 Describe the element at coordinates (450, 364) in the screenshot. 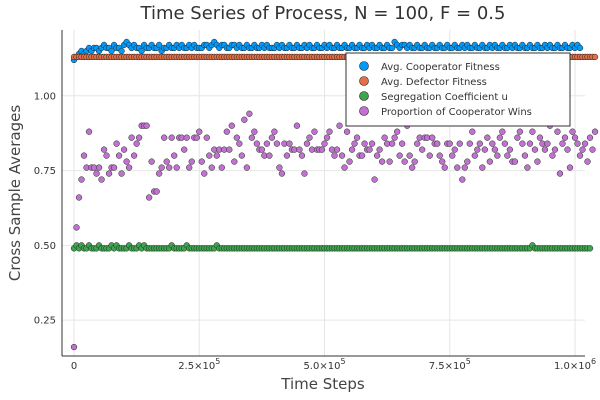

I see `x-tick-label: 7.5×10⁵` at that location.